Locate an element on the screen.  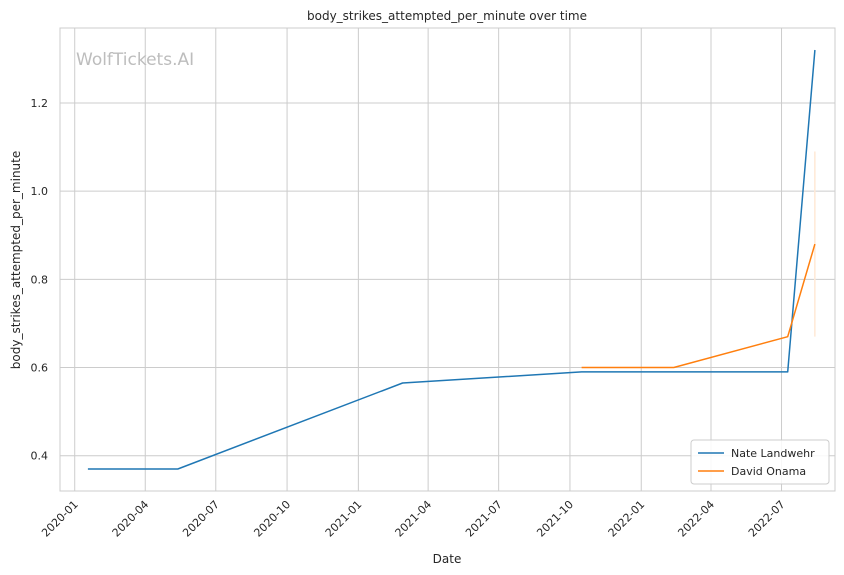
y-tick-label: 1.0 is located at coordinates (40, 191).